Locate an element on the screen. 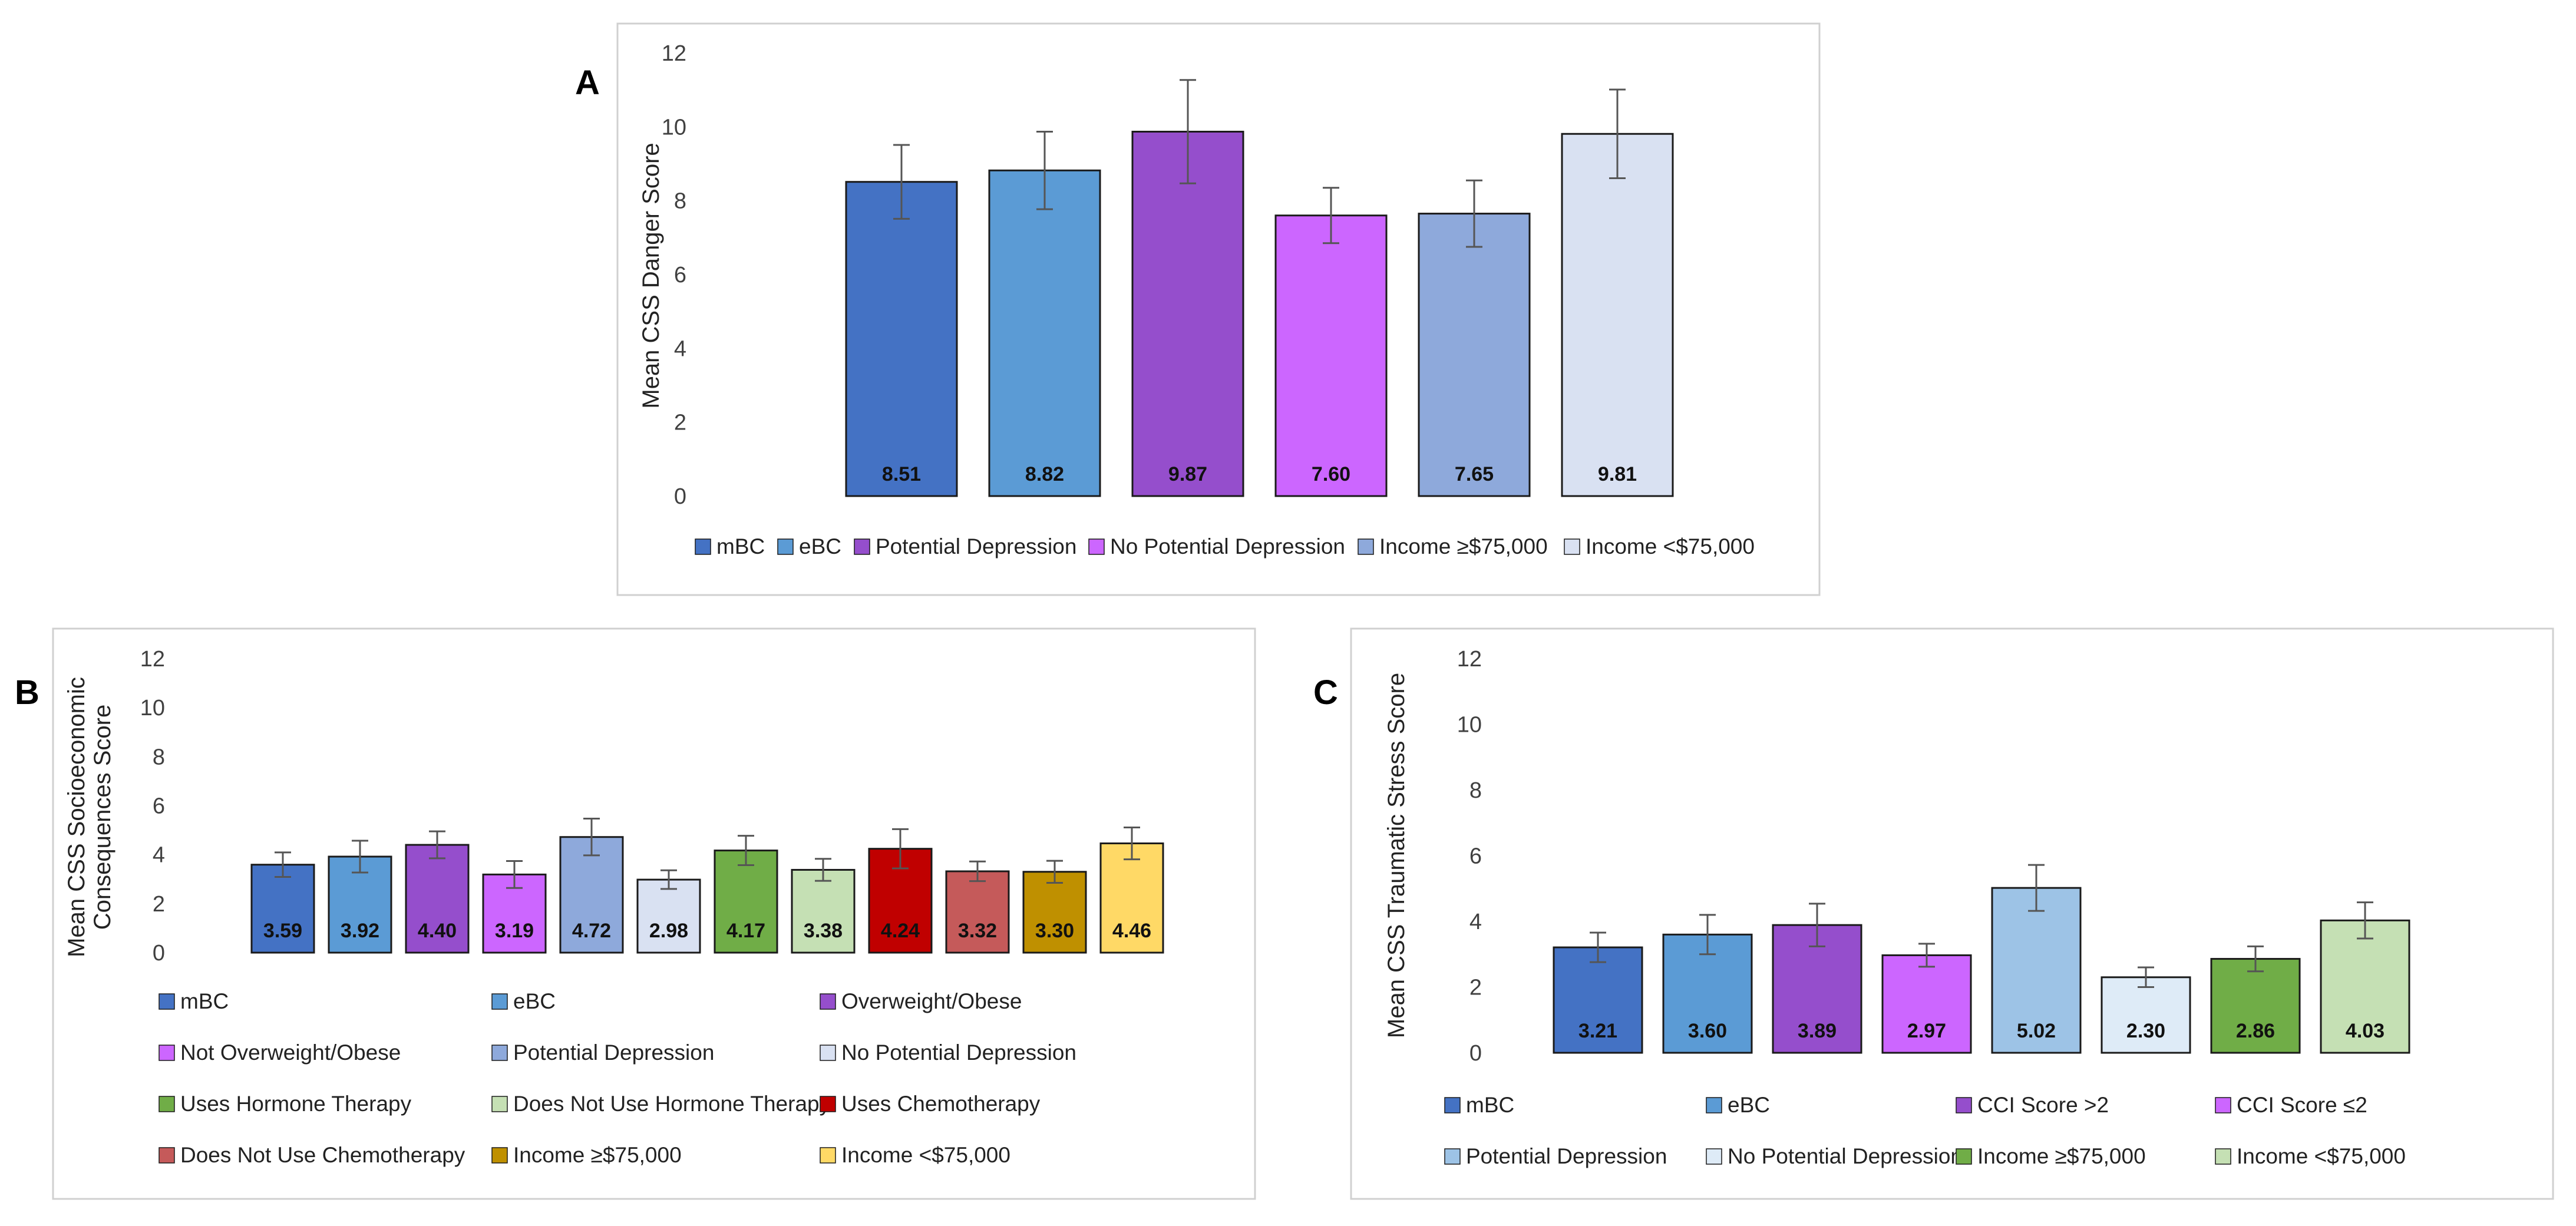 The image size is (2576, 1226). panel-c-ytick-label: 0 is located at coordinates (1475, 1053).